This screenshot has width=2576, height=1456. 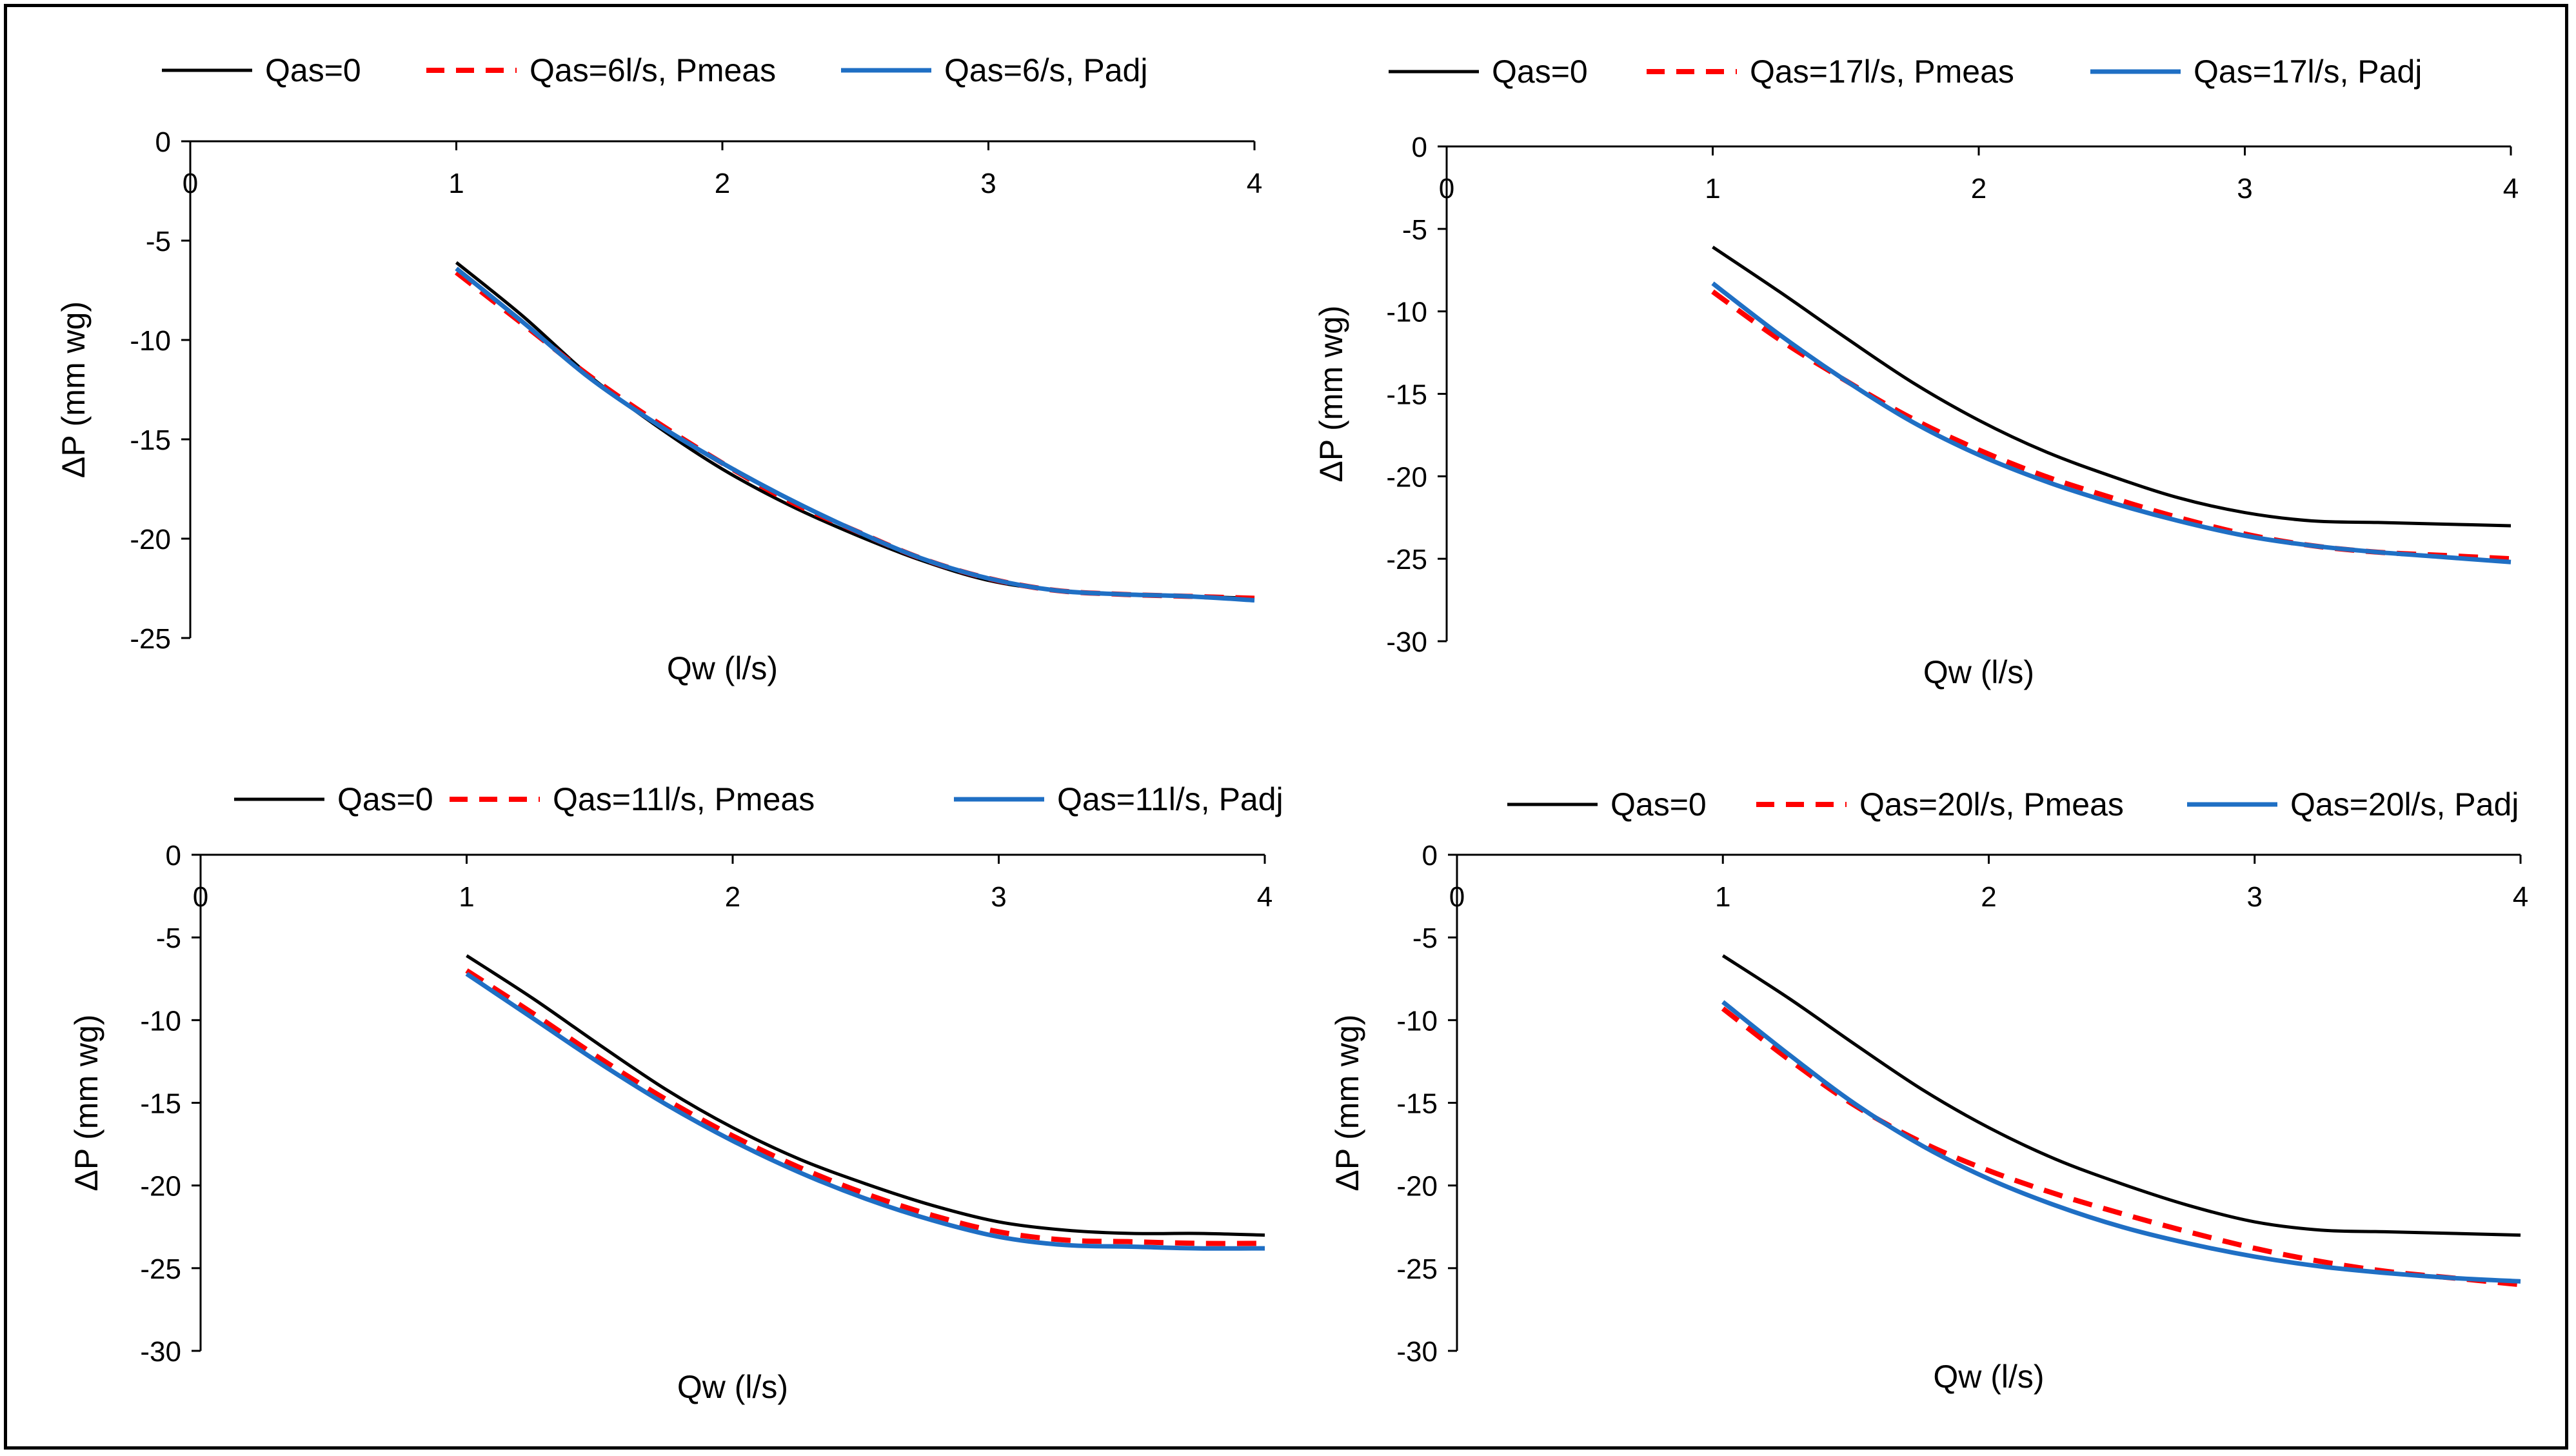 What do you see at coordinates (1170, 799) in the screenshot?
I see `legend-label-2: Qas=11l/s, Padj` at bounding box center [1170, 799].